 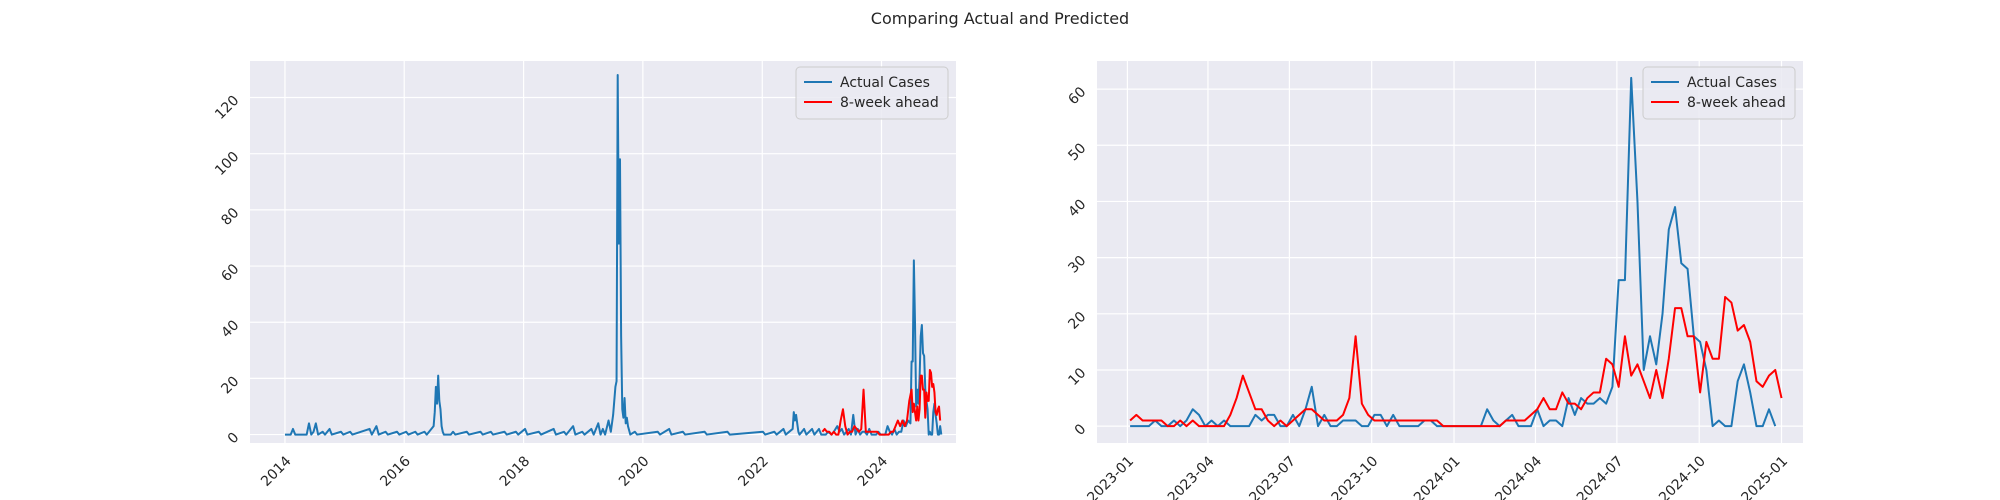 I want to click on x-tick-label: 2020, so click(x=634, y=471).